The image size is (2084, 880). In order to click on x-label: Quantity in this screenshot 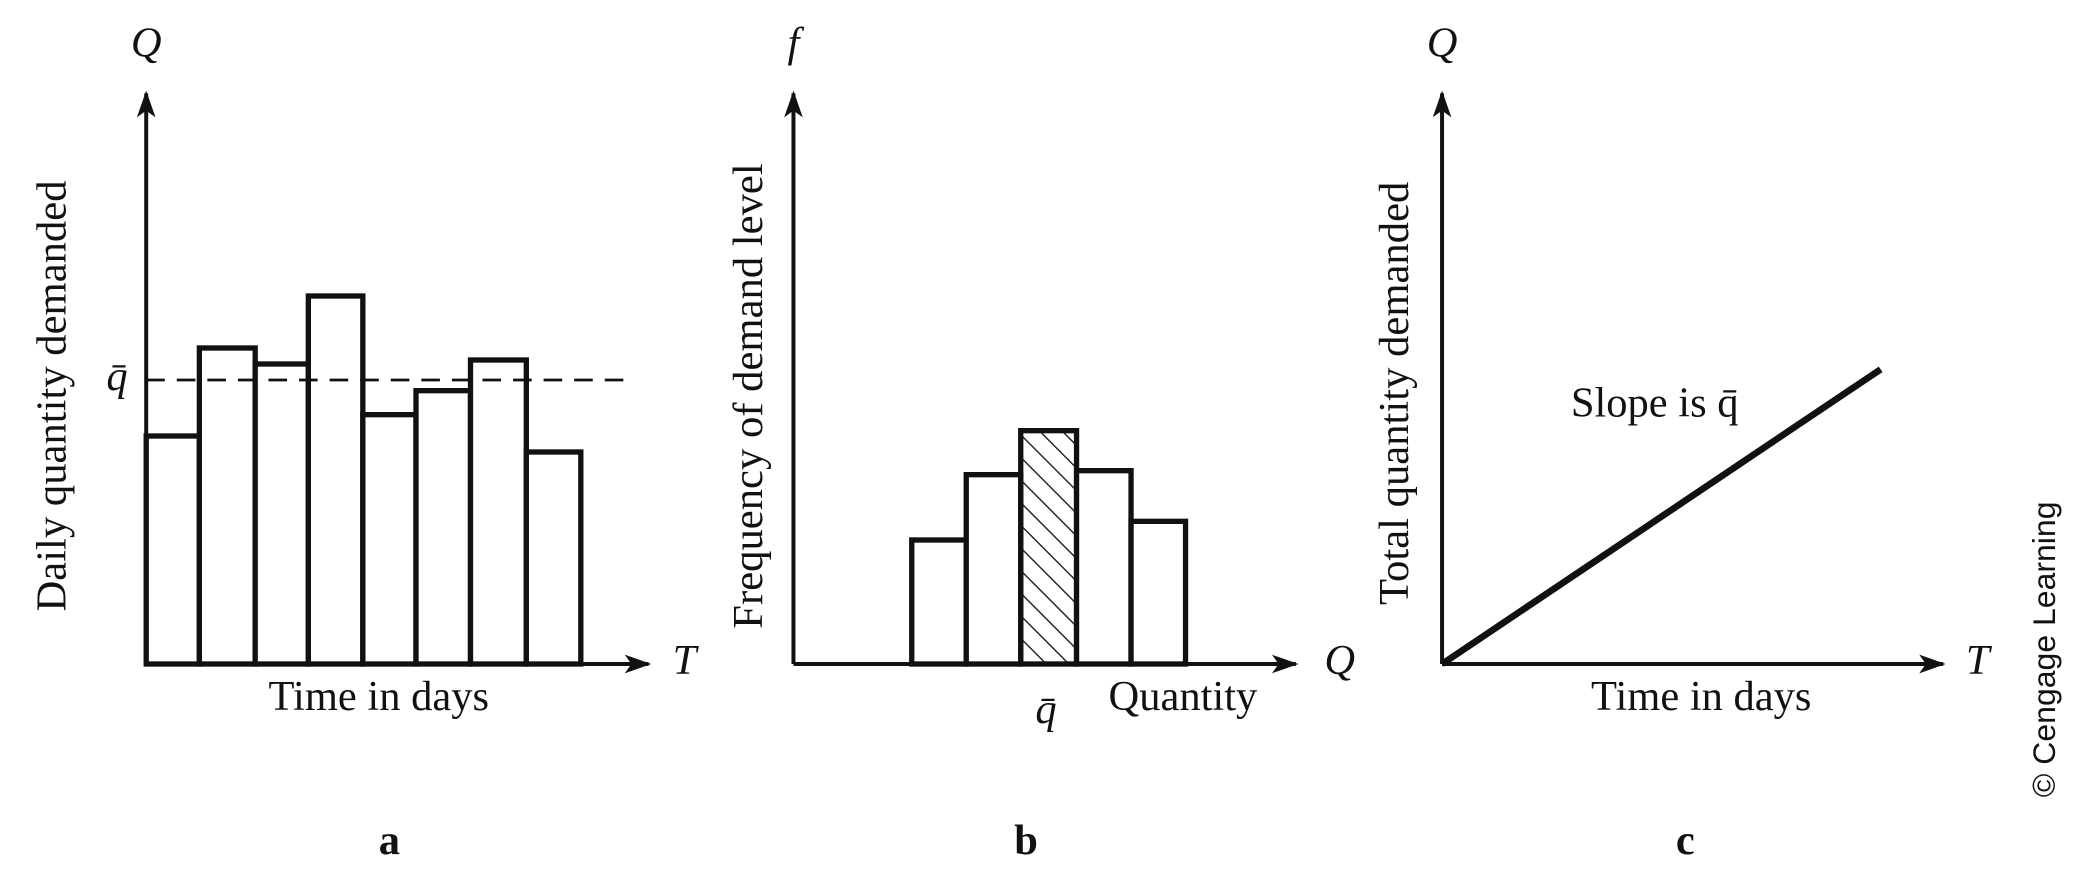, I will do `click(1182, 696)`.